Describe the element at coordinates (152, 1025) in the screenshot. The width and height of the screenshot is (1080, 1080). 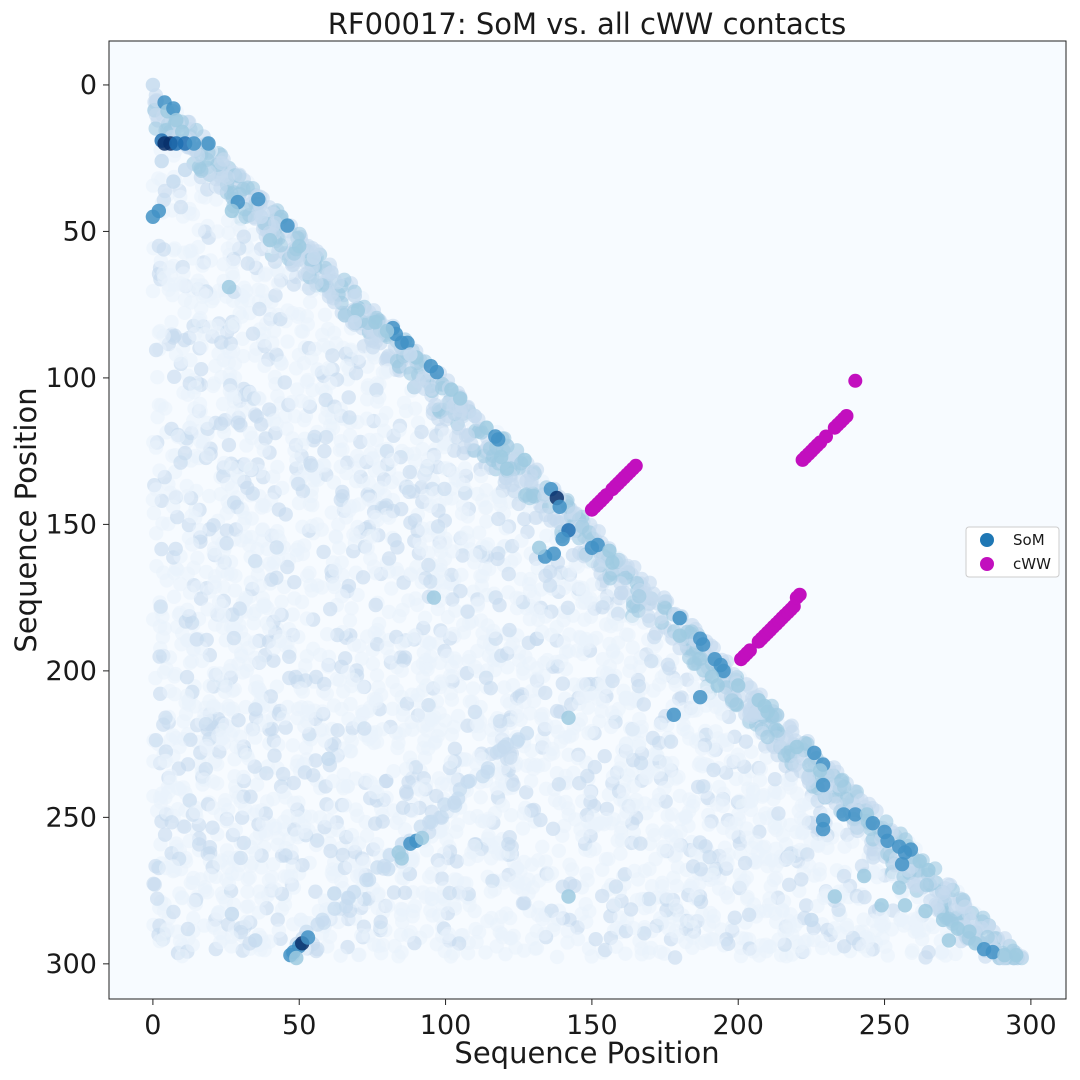
I see `x-tick-label: 0` at that location.